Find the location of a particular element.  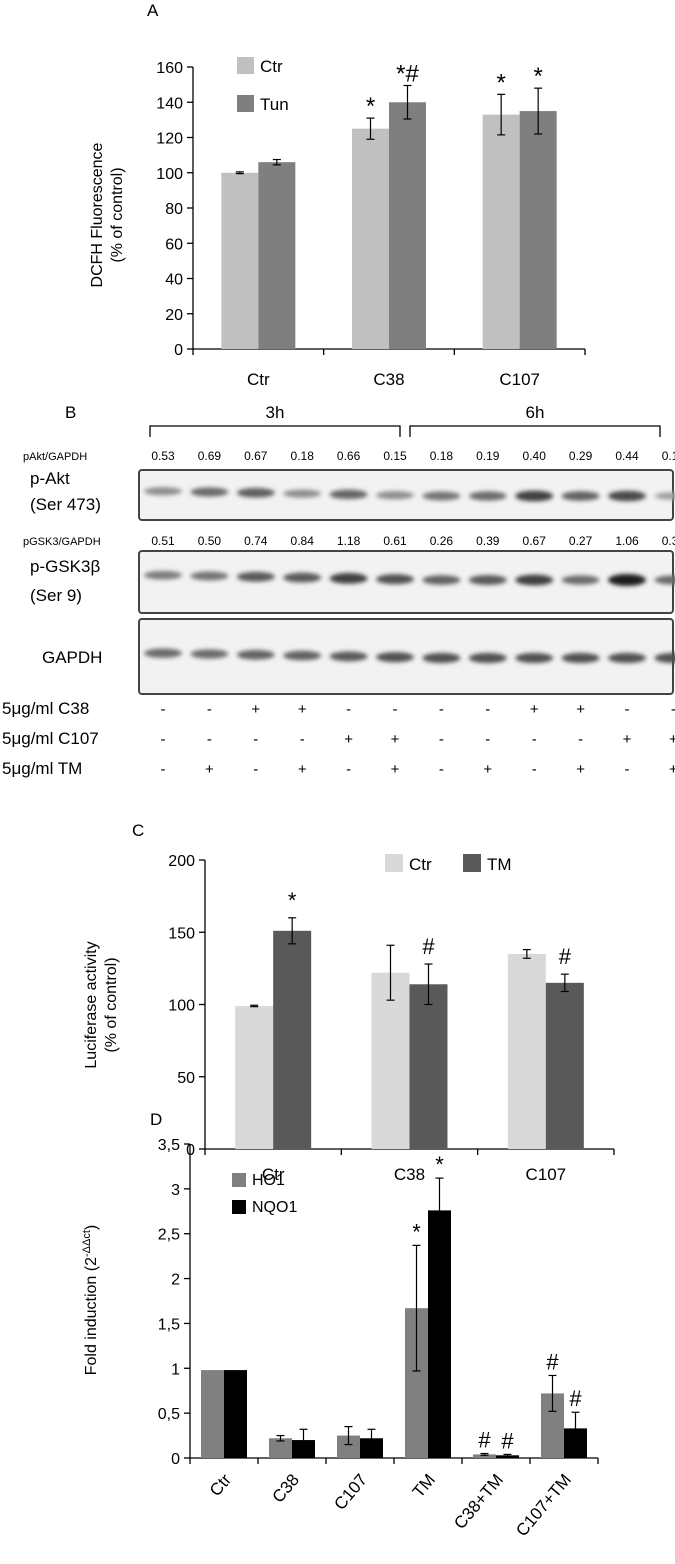

pakt-ratio-value: 0.40 is located at coordinates (535, 456).